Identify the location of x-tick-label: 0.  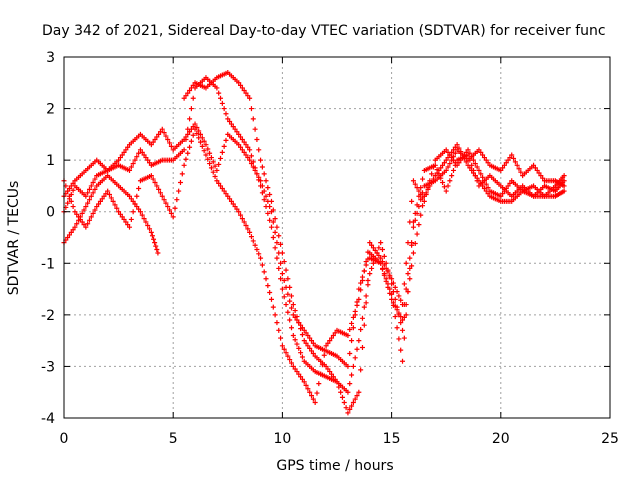
(64, 439).